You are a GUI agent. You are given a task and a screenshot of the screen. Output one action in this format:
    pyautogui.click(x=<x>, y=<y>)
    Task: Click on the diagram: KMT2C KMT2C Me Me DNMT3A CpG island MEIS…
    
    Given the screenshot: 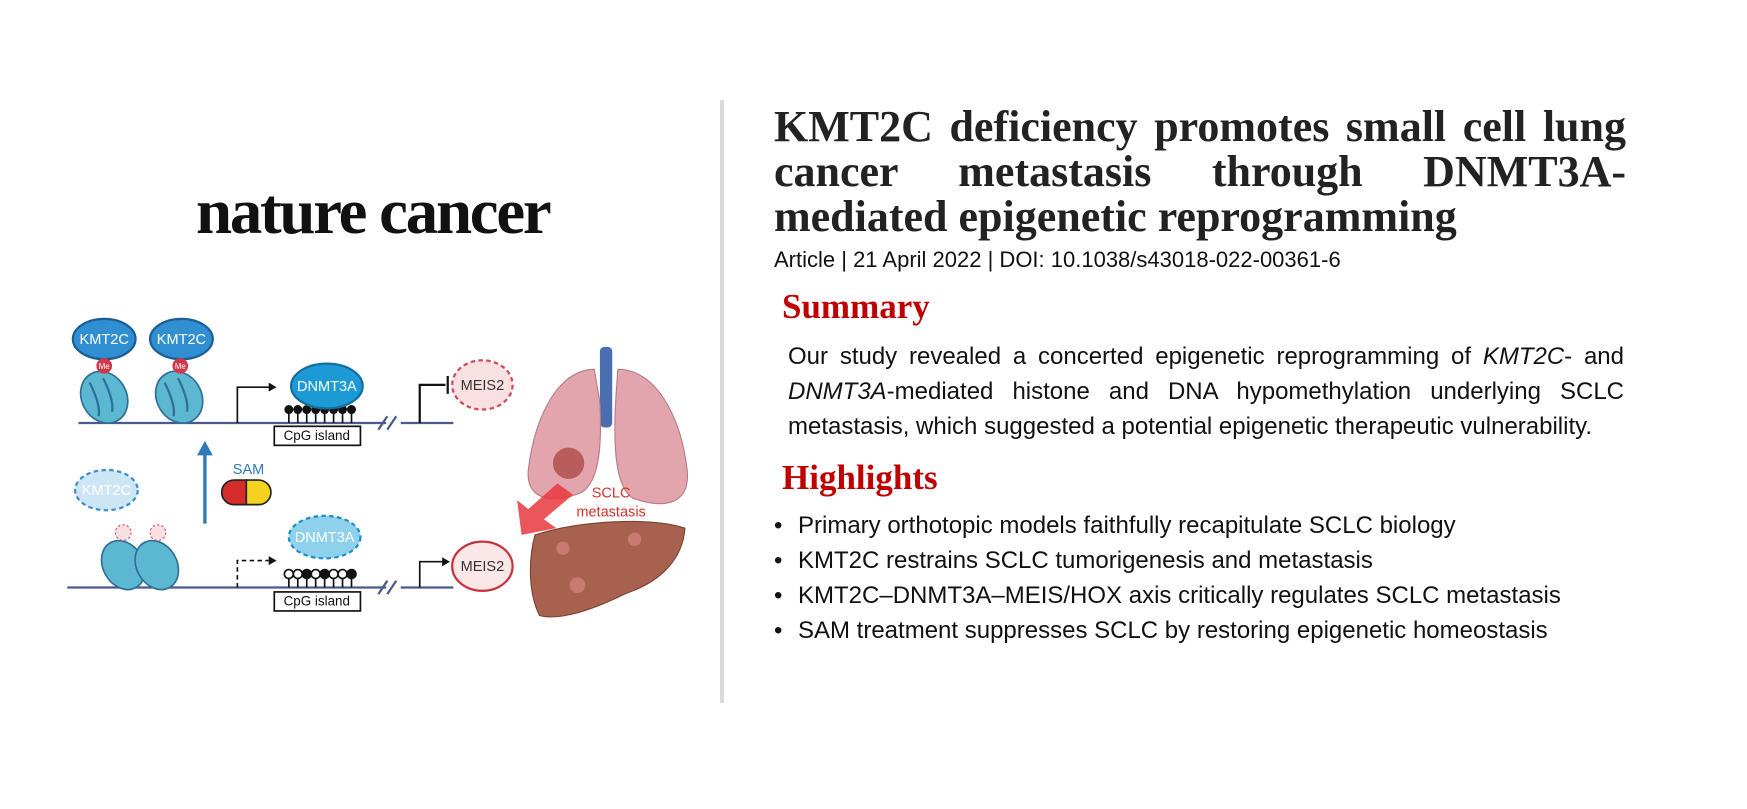 What is the action you would take?
    pyautogui.click(x=377, y=467)
    